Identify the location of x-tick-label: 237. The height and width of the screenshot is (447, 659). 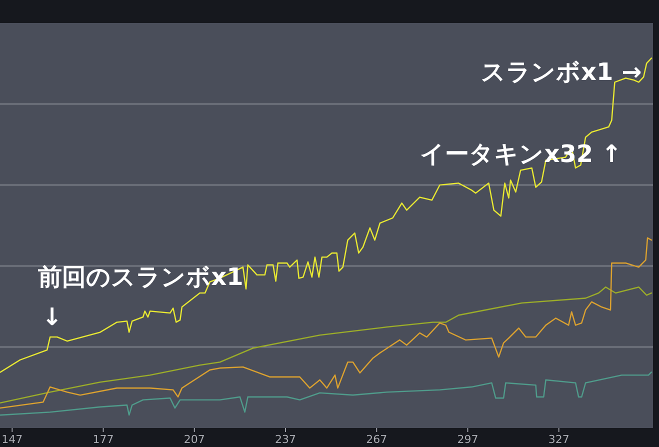
(285, 439).